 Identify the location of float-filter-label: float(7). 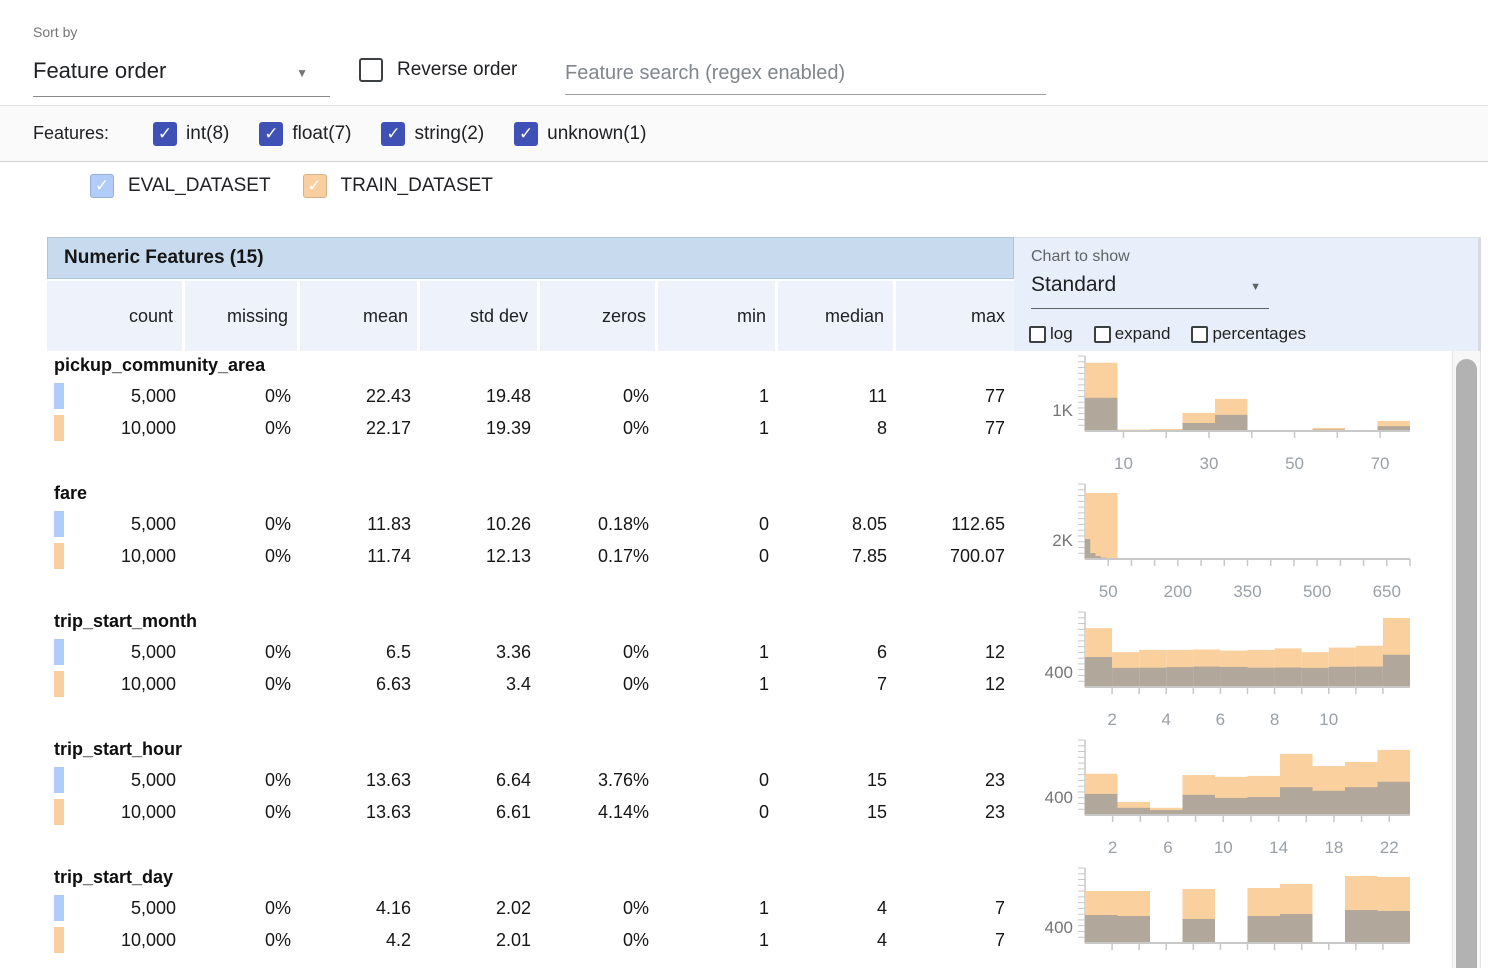
(322, 133).